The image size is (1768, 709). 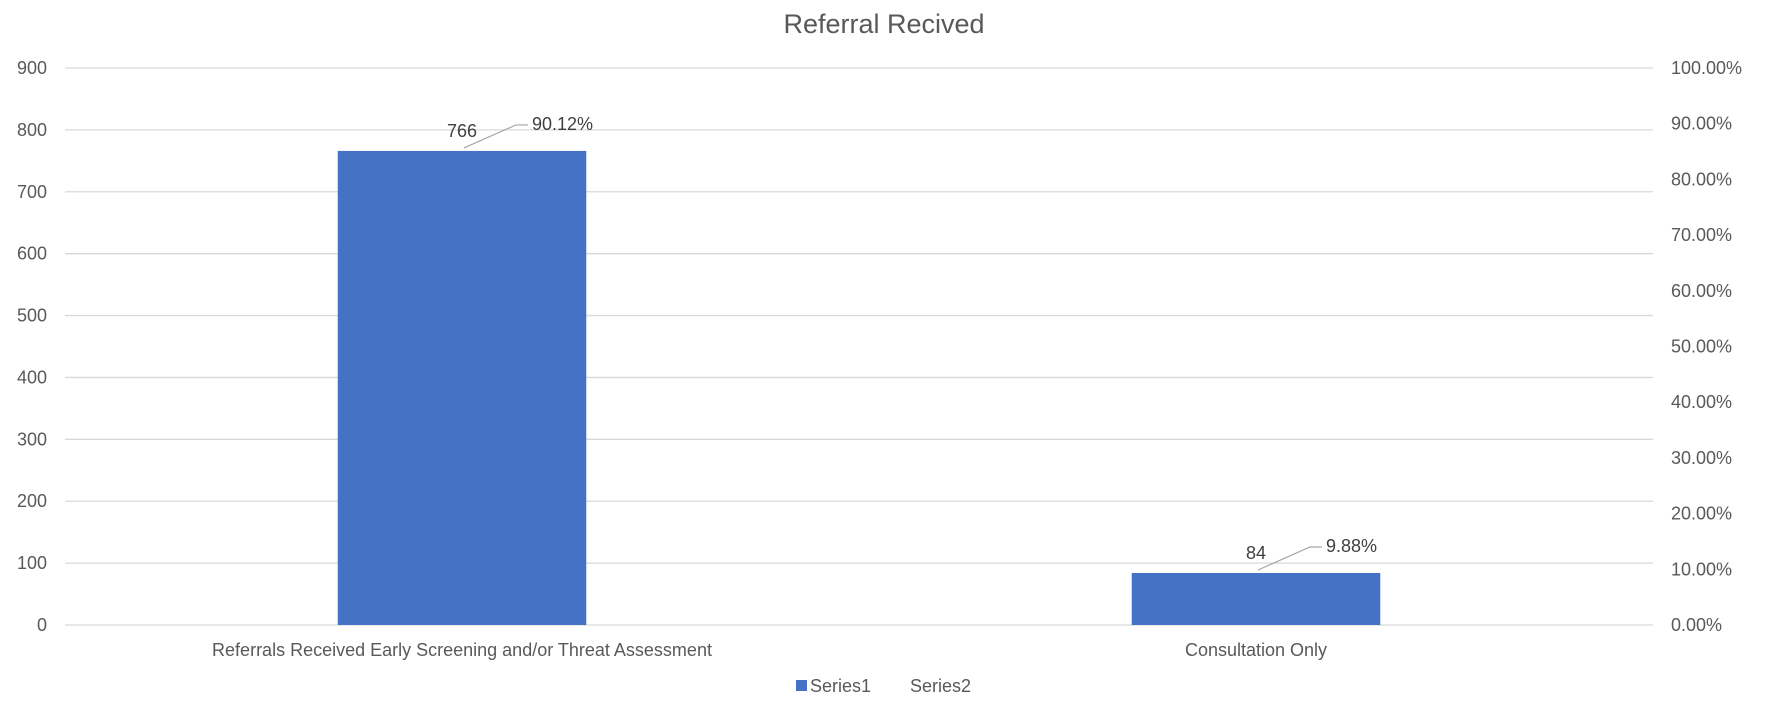 What do you see at coordinates (1706, 68) in the screenshot?
I see `y2-tick-label: 100.00%` at bounding box center [1706, 68].